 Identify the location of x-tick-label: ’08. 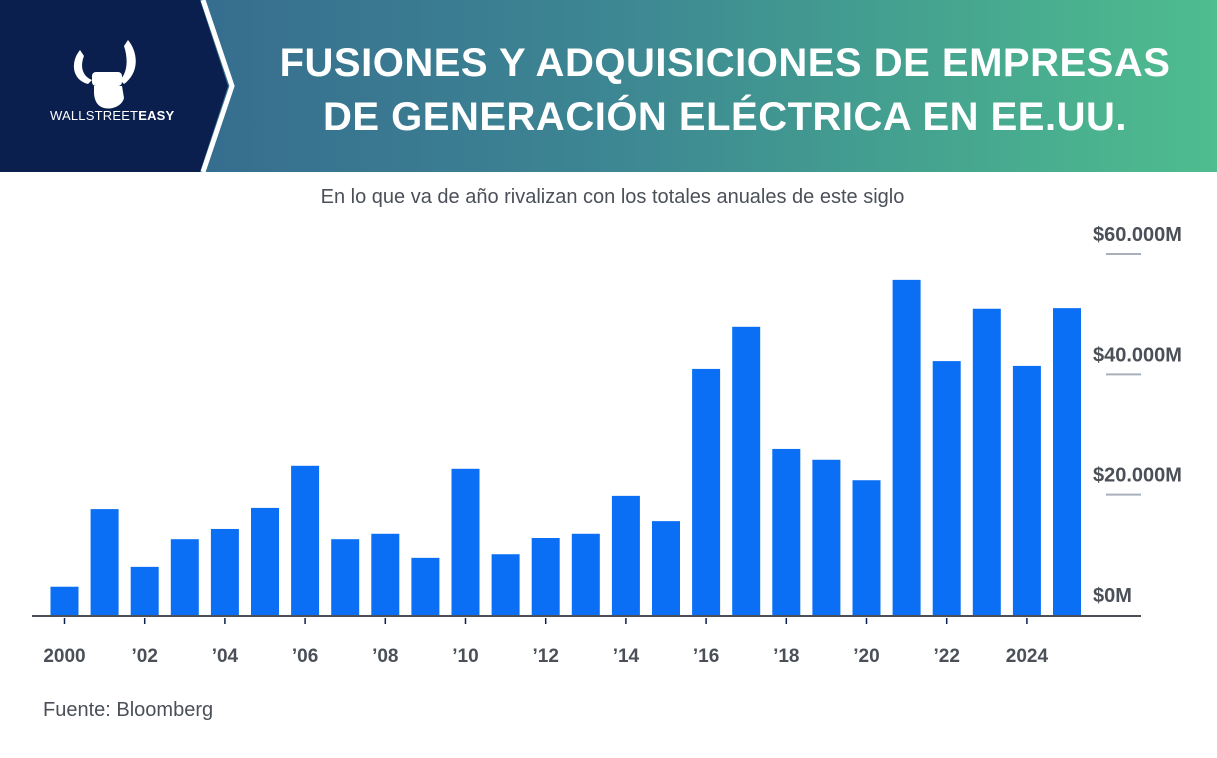
(385, 656).